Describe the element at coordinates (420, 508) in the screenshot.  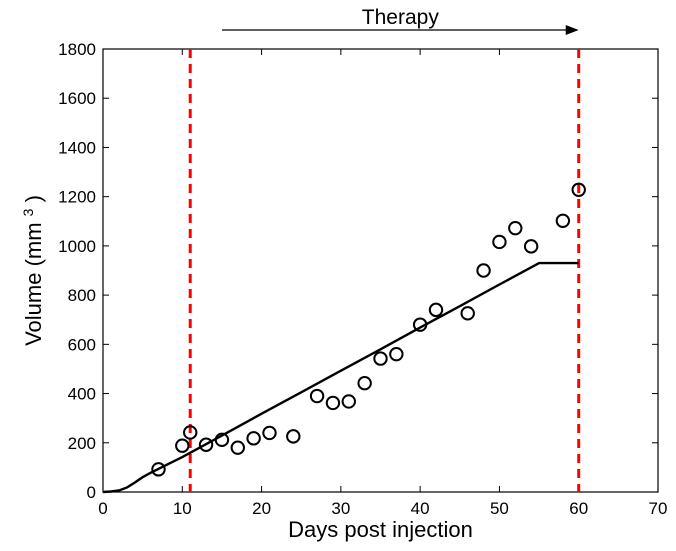
I see `x-tick-label: 40` at that location.